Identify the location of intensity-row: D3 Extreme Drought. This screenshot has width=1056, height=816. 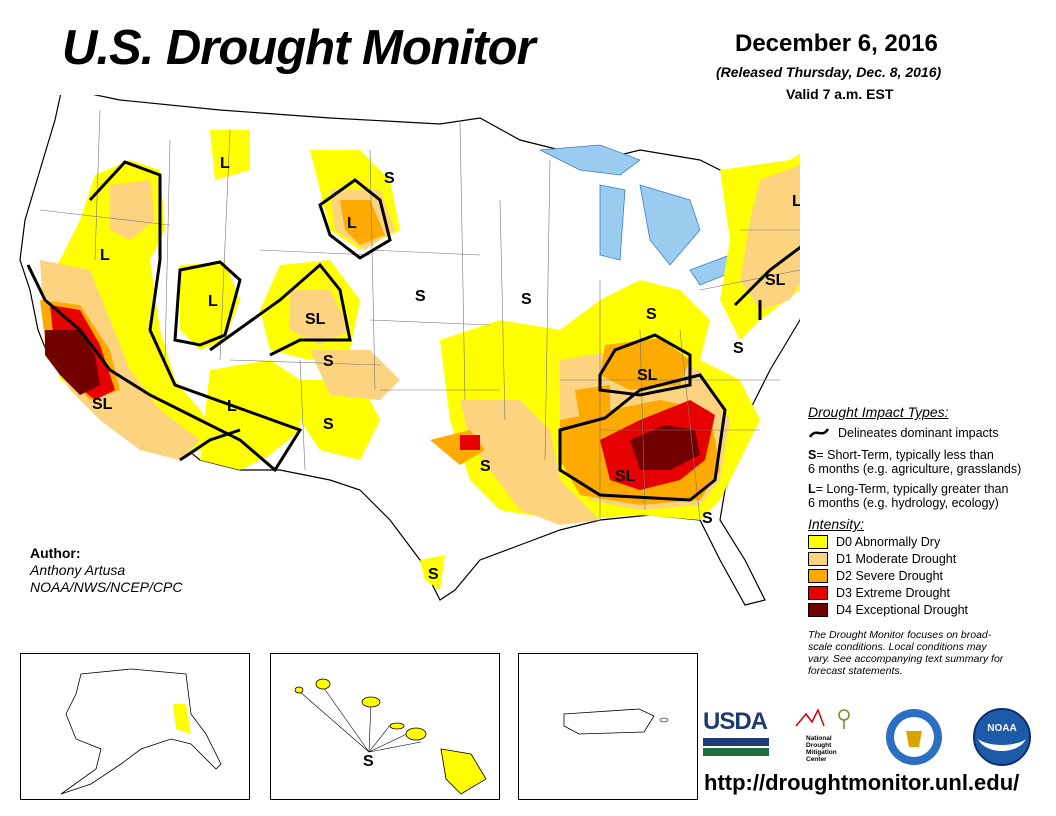
(928, 593).